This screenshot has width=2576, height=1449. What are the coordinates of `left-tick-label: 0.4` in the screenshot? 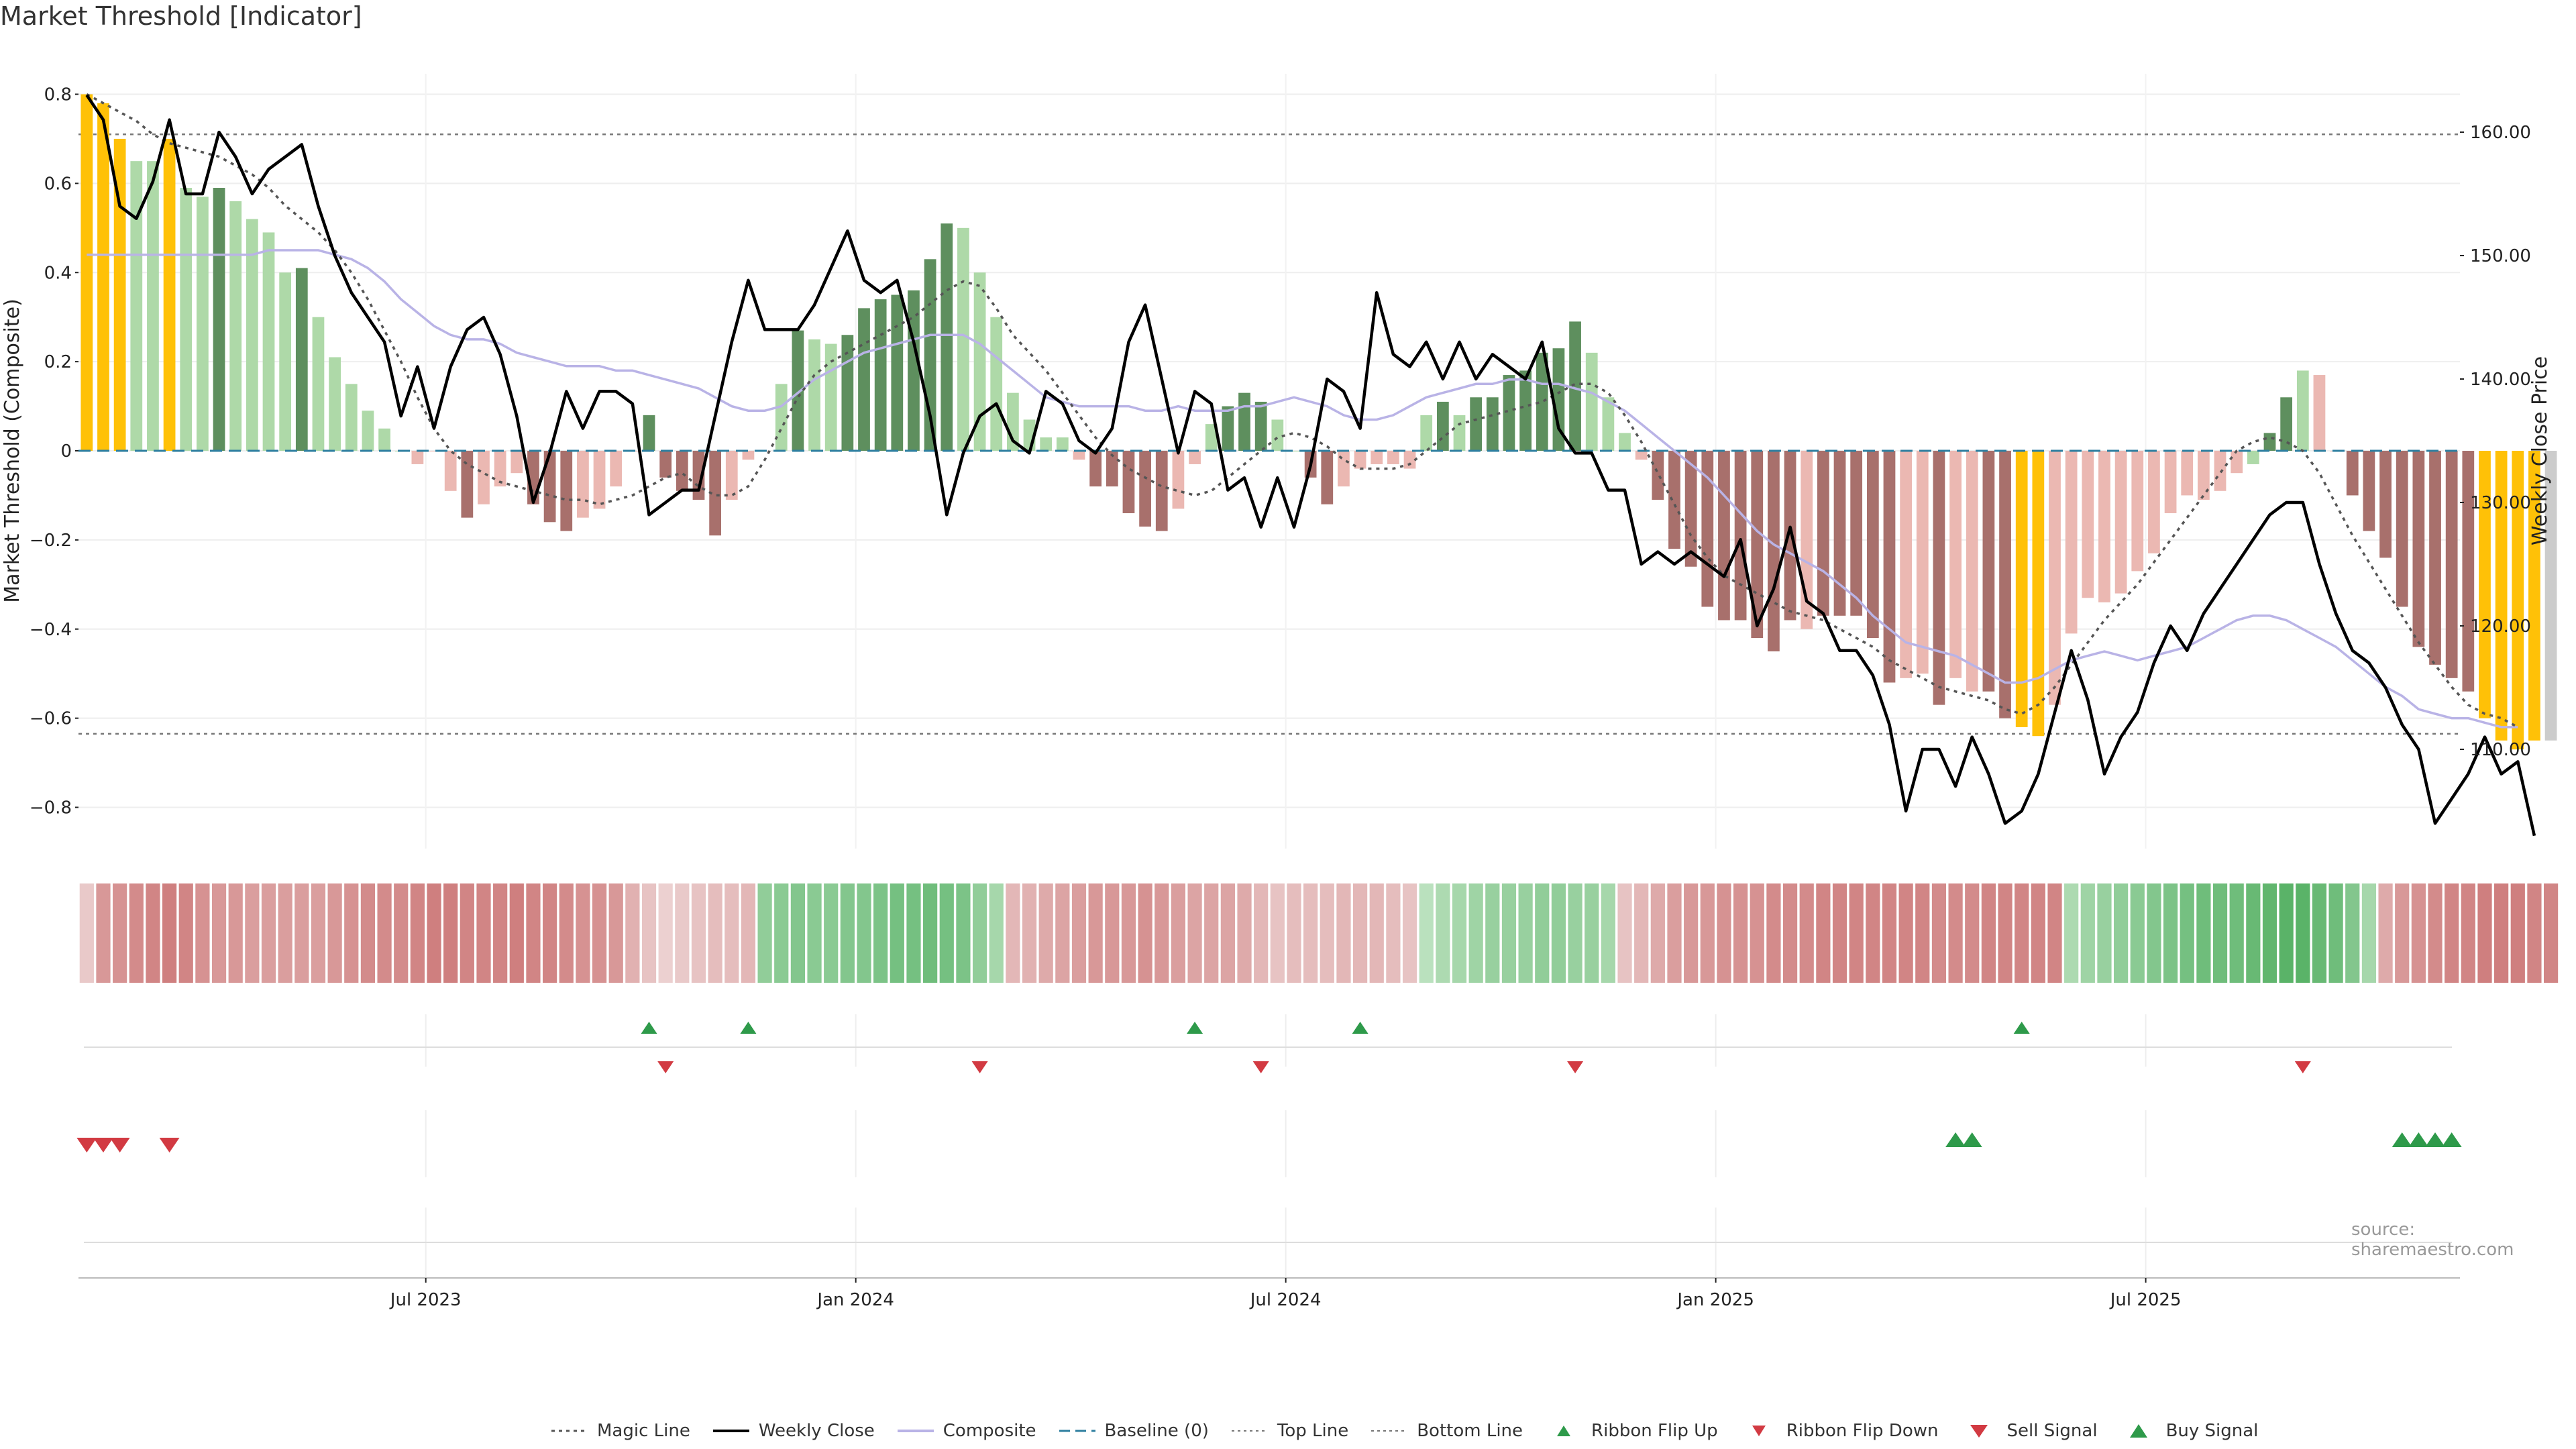 It's located at (58, 273).